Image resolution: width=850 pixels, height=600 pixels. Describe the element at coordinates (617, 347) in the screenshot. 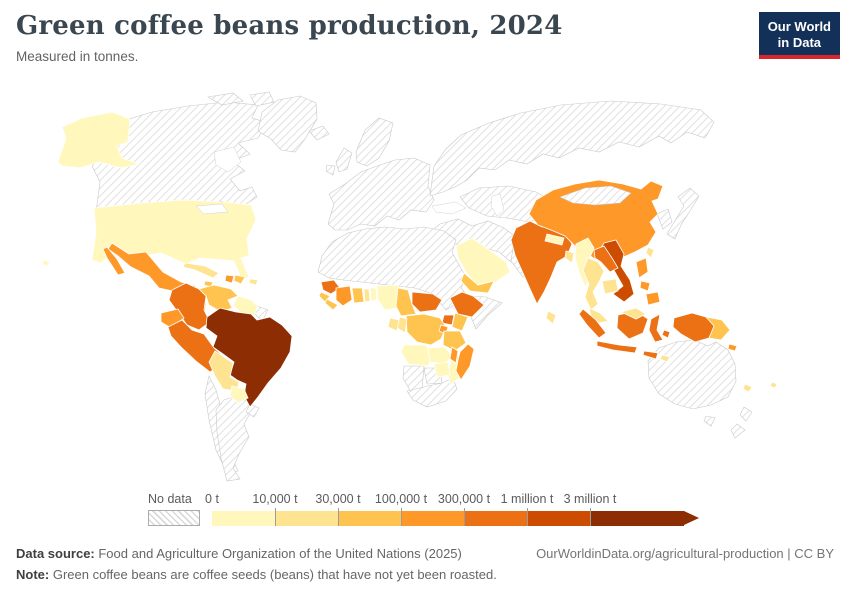

I see `country-indonesia-java` at that location.